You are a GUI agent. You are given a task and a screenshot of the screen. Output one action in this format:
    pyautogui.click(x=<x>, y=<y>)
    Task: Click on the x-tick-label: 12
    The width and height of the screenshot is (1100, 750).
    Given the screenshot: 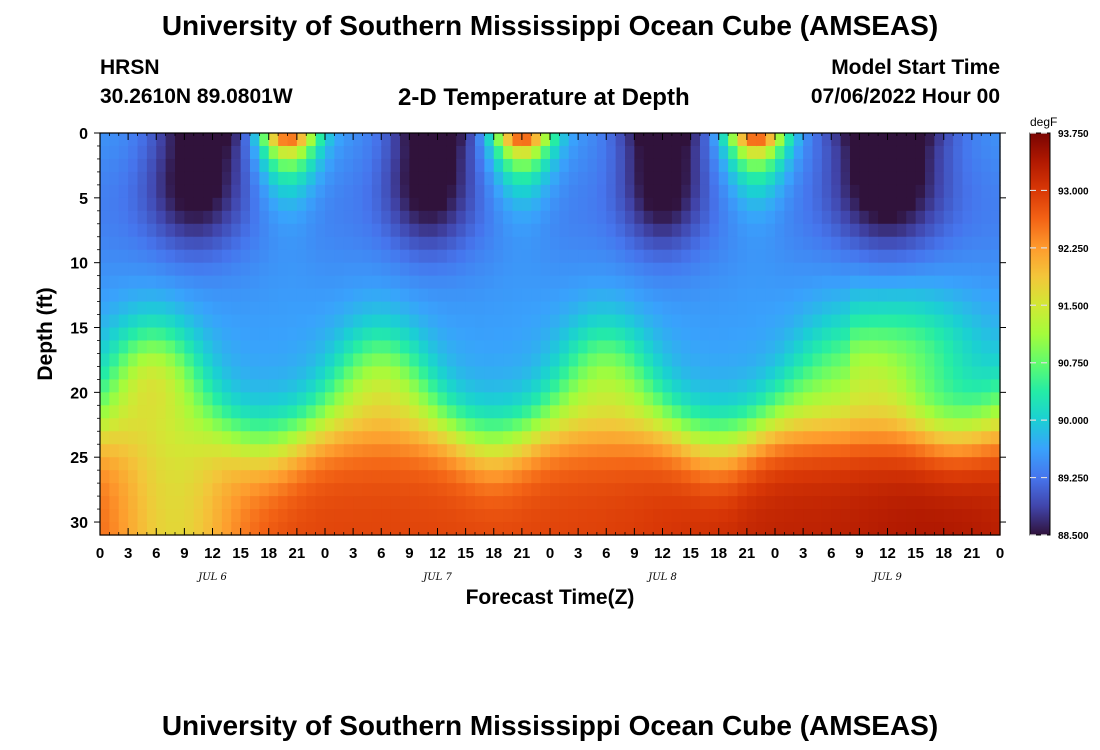 What is the action you would take?
    pyautogui.click(x=212, y=553)
    